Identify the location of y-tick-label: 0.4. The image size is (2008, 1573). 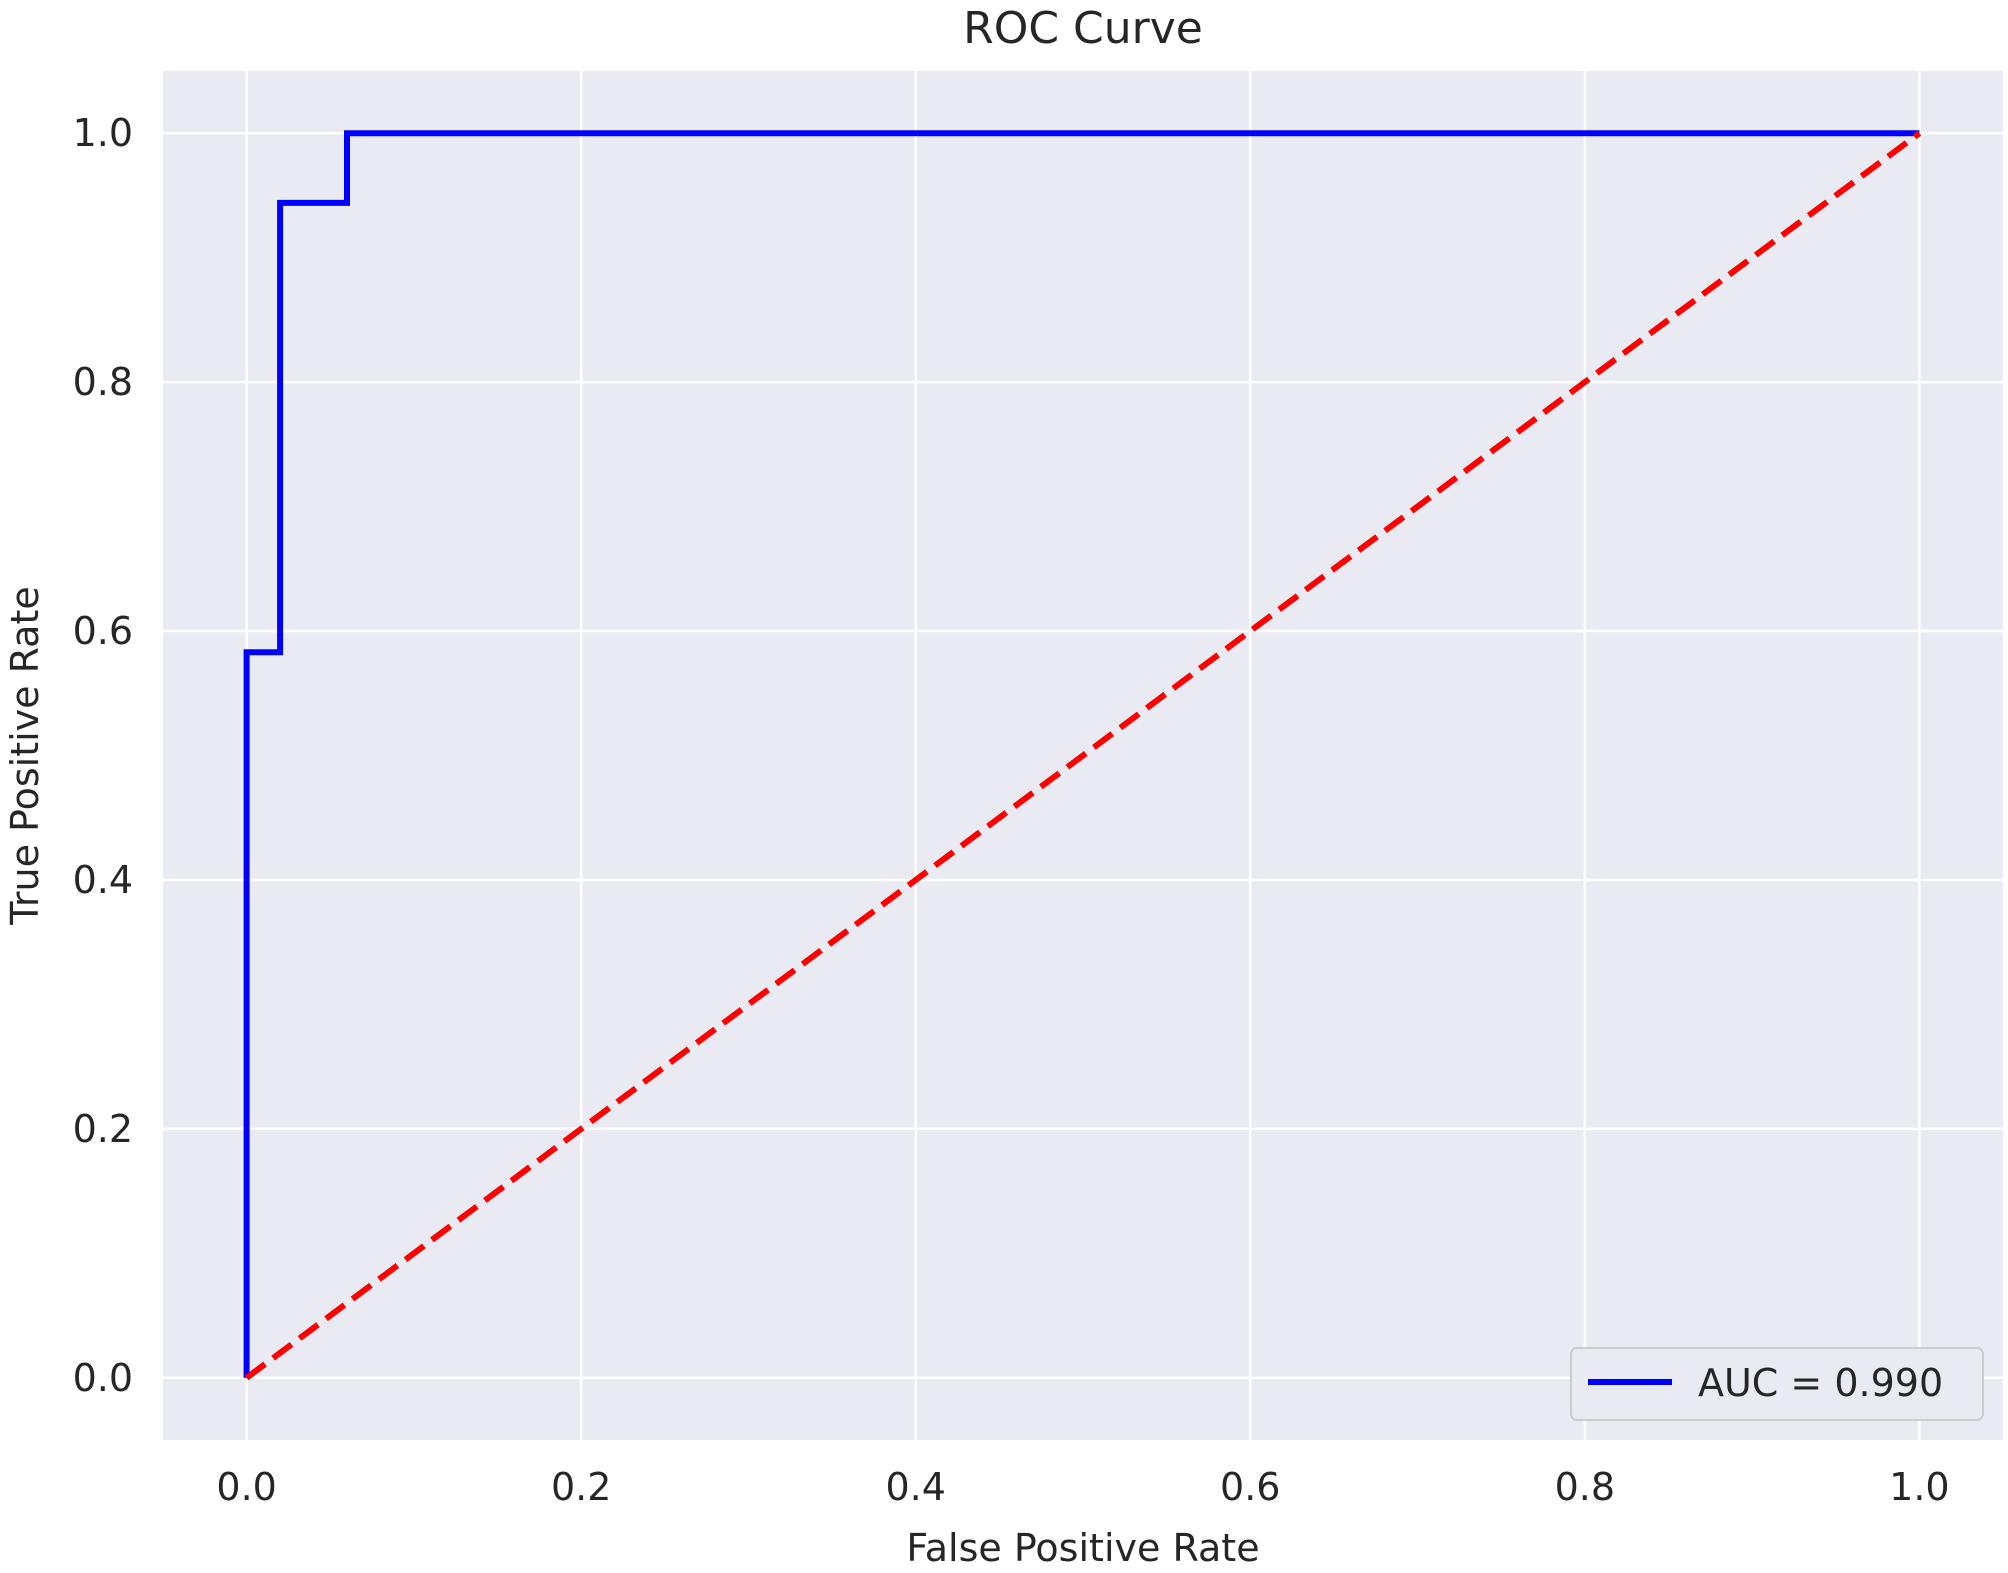
(103, 880).